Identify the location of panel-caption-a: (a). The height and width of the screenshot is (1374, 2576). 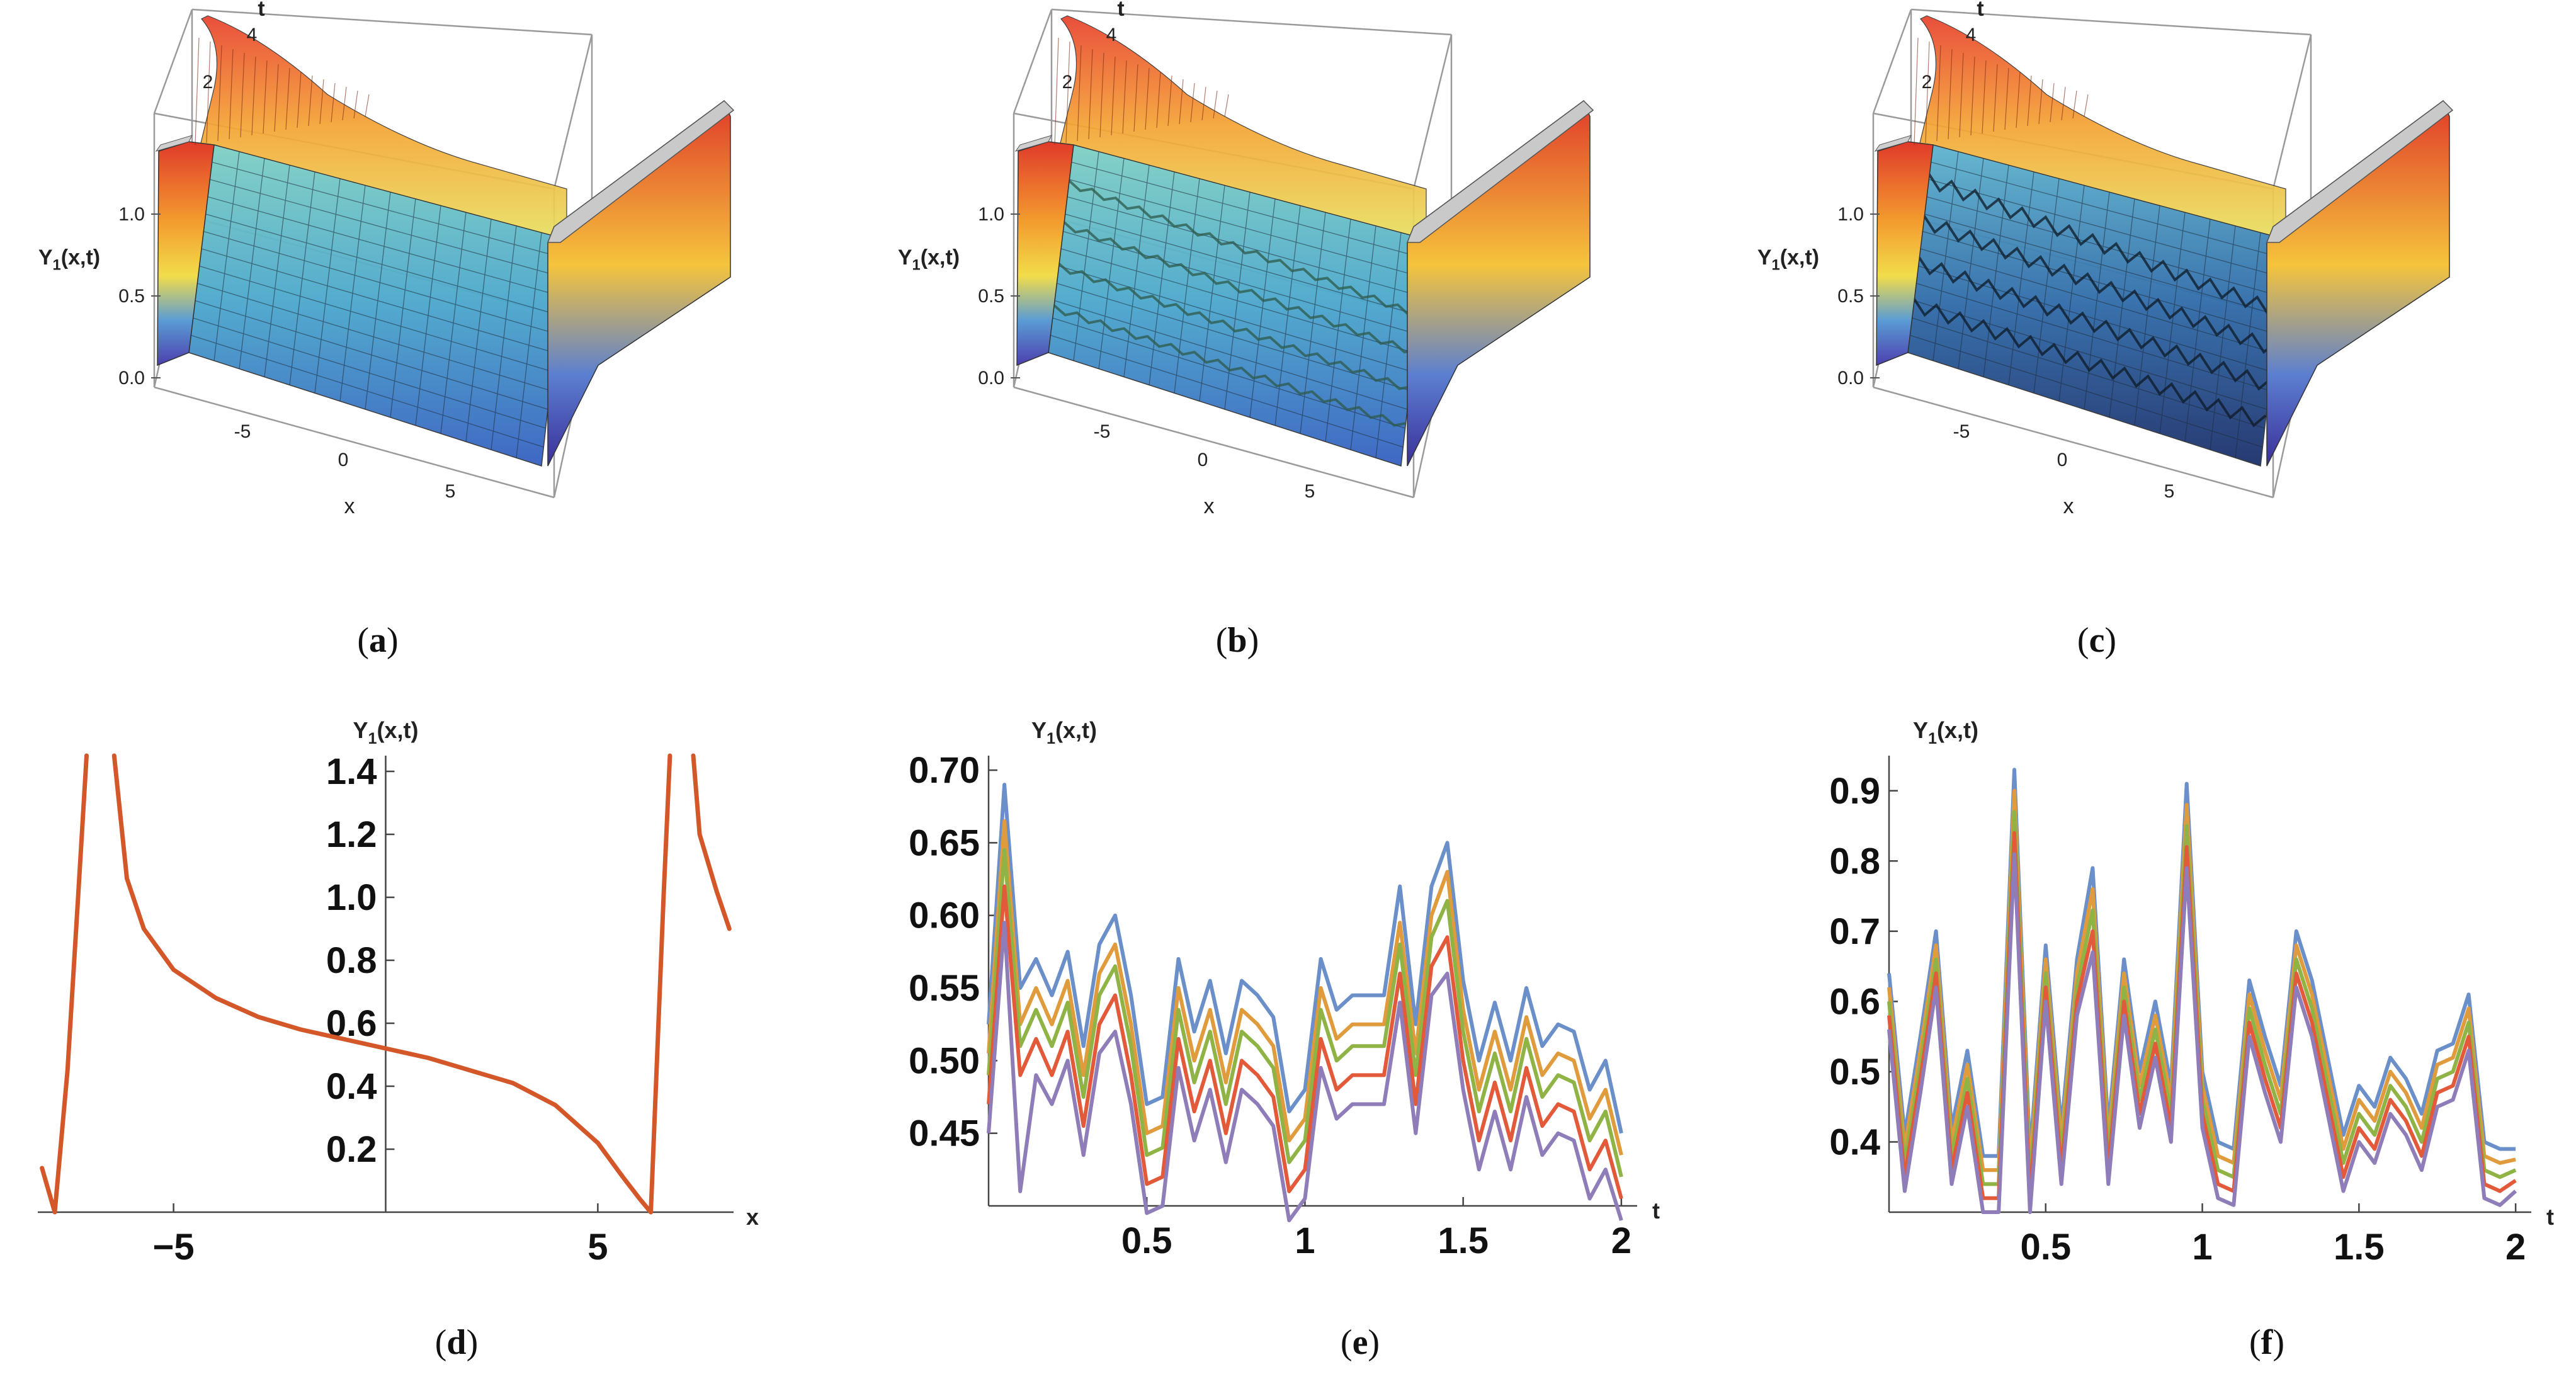
(377, 640).